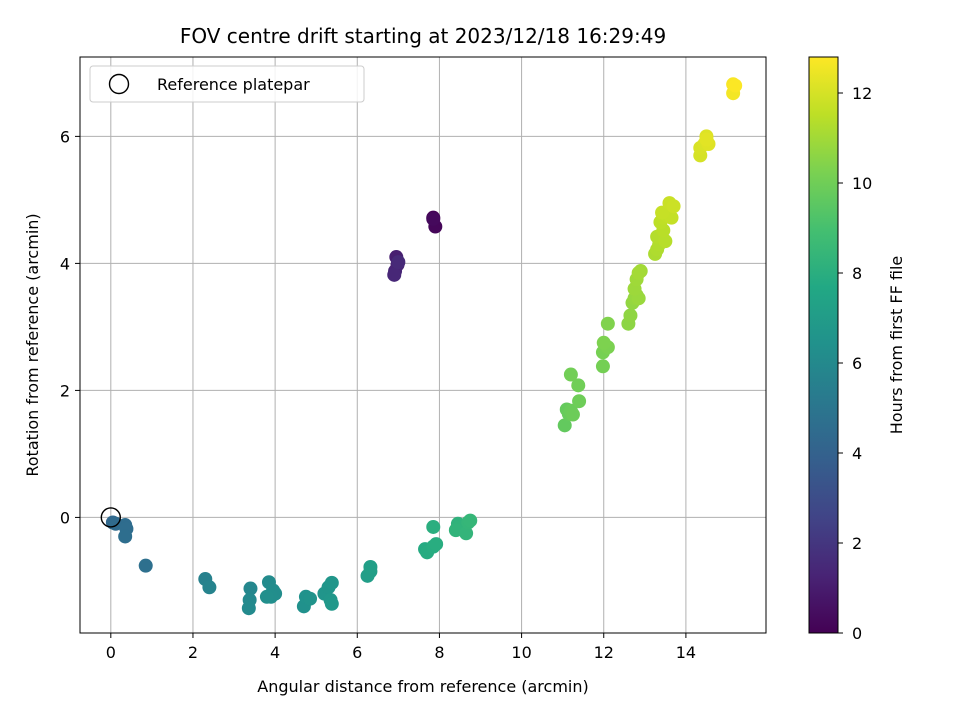 The height and width of the screenshot is (720, 960). Describe the element at coordinates (604, 652) in the screenshot. I see `x-tick-label: 12` at that location.